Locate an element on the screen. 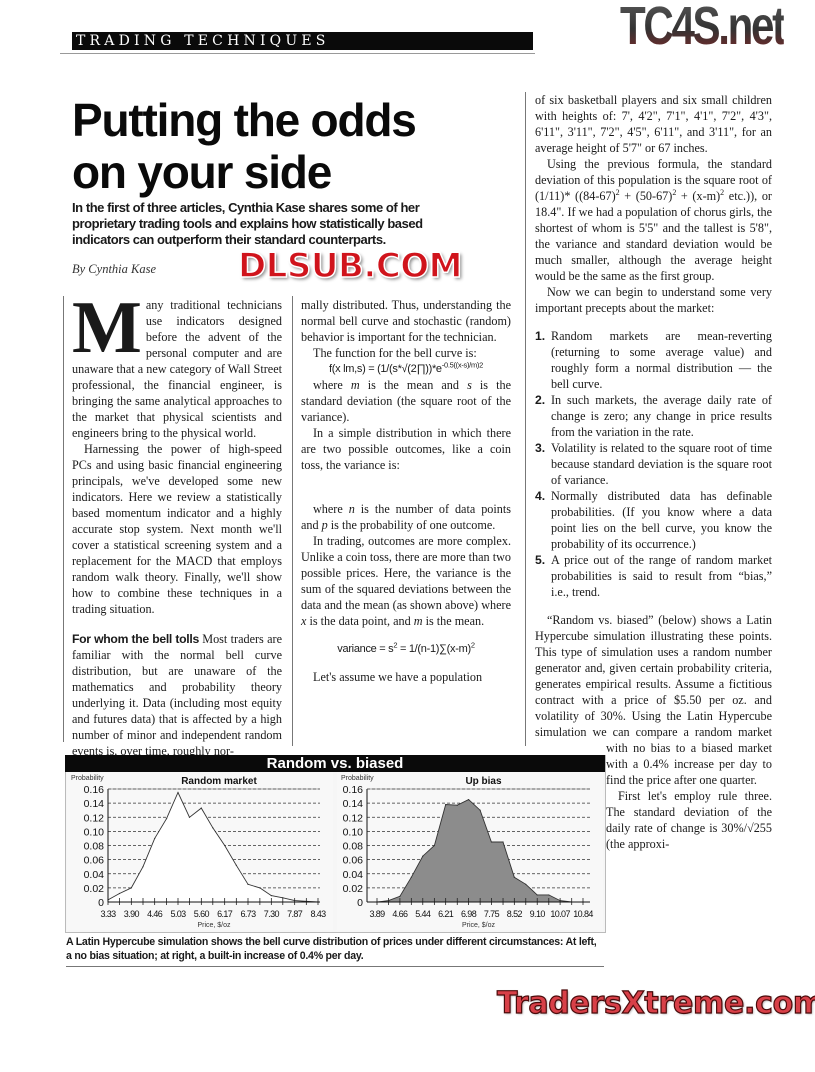  x-tick-label: 7.30 is located at coordinates (272, 914).